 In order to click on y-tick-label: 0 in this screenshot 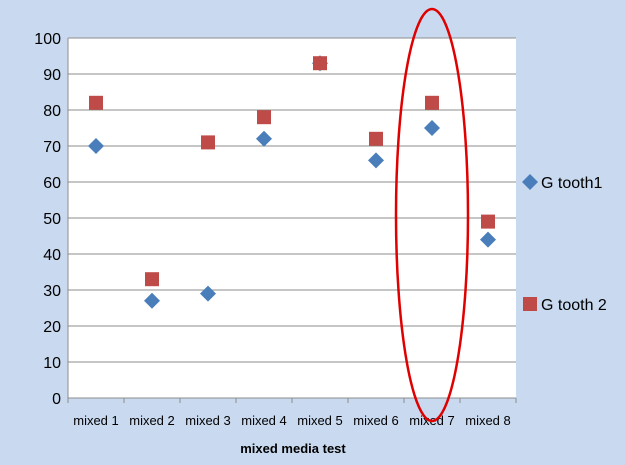, I will do `click(56, 399)`.